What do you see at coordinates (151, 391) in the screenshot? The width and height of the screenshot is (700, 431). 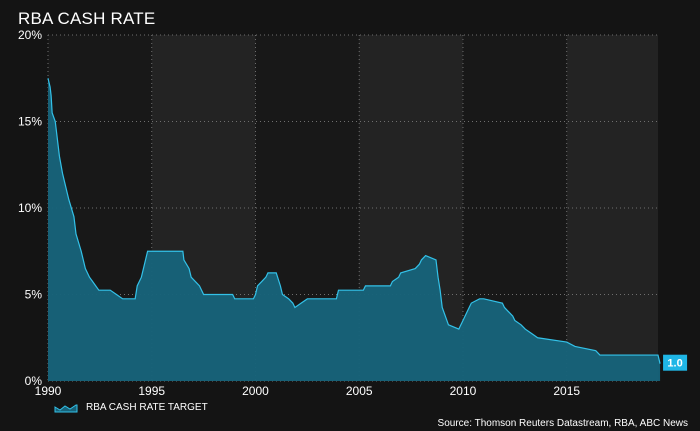 I see `x-tick-label: 1995` at bounding box center [151, 391].